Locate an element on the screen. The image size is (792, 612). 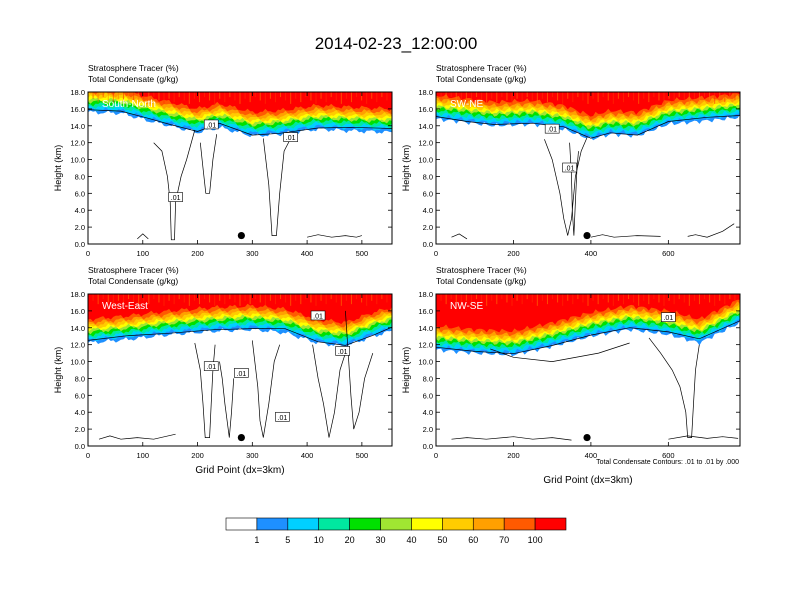
plot-area: .01 .01 is located at coordinates (588, 166).